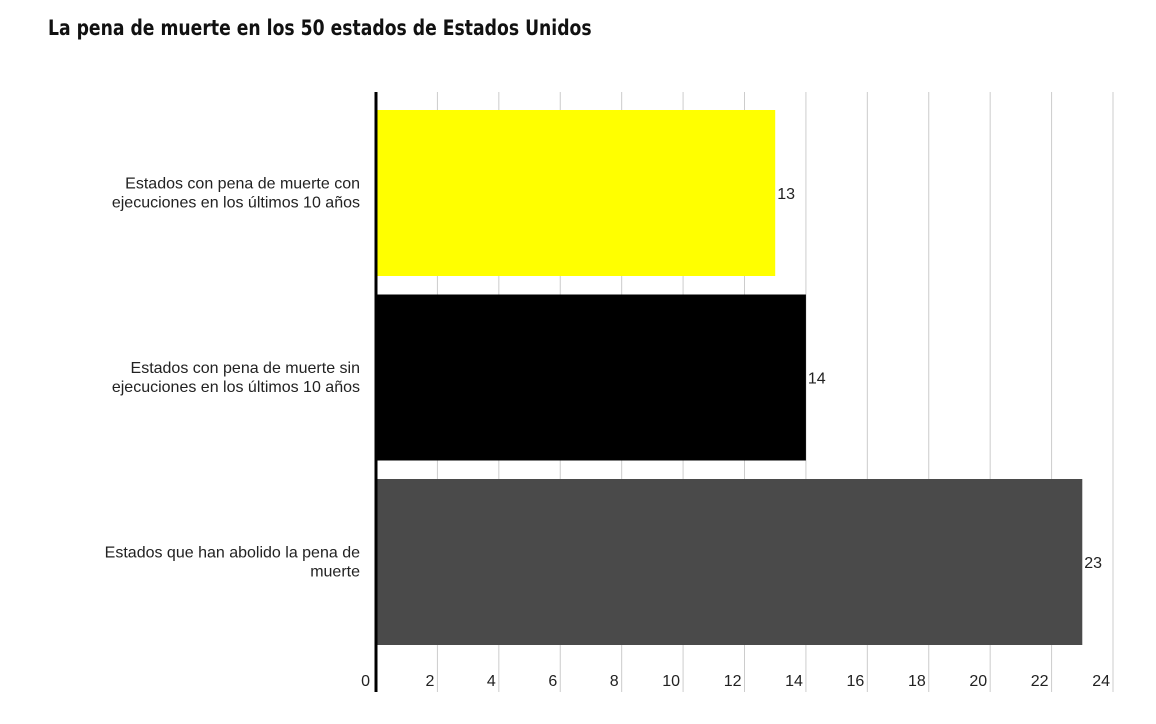  Describe the element at coordinates (242, 184) in the screenshot. I see `category-label: Estados con pena de muerte con` at that location.